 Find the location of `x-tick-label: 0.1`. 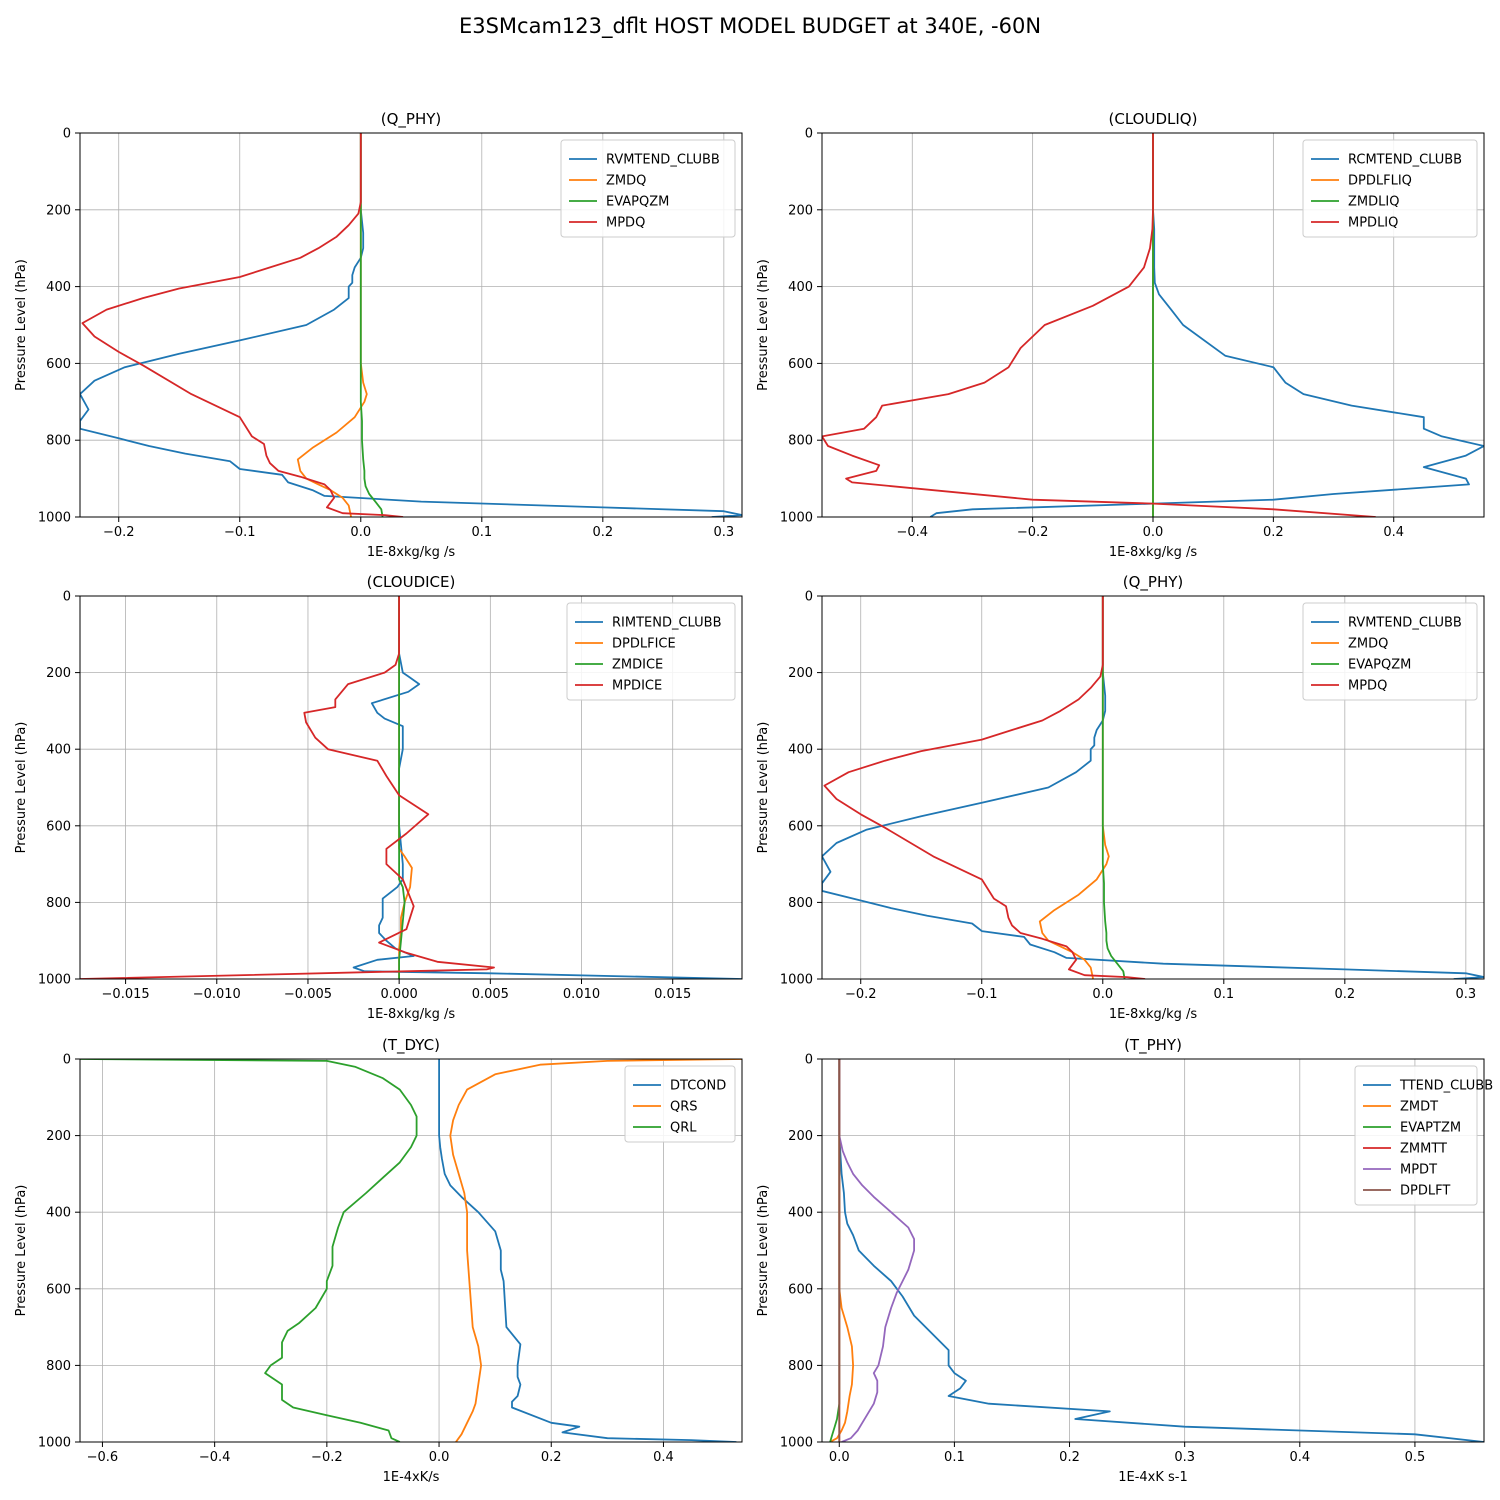

x-tick-label: 0.1 is located at coordinates (954, 1457).